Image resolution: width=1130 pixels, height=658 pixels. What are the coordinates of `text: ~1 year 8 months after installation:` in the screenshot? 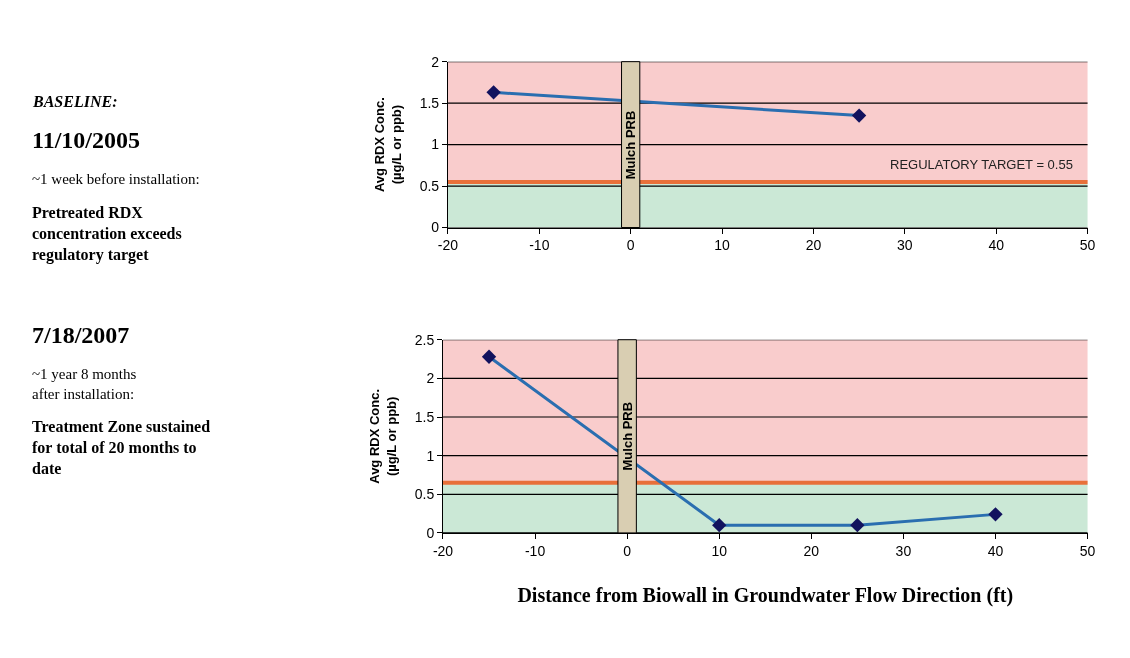 It's located at (84, 384).